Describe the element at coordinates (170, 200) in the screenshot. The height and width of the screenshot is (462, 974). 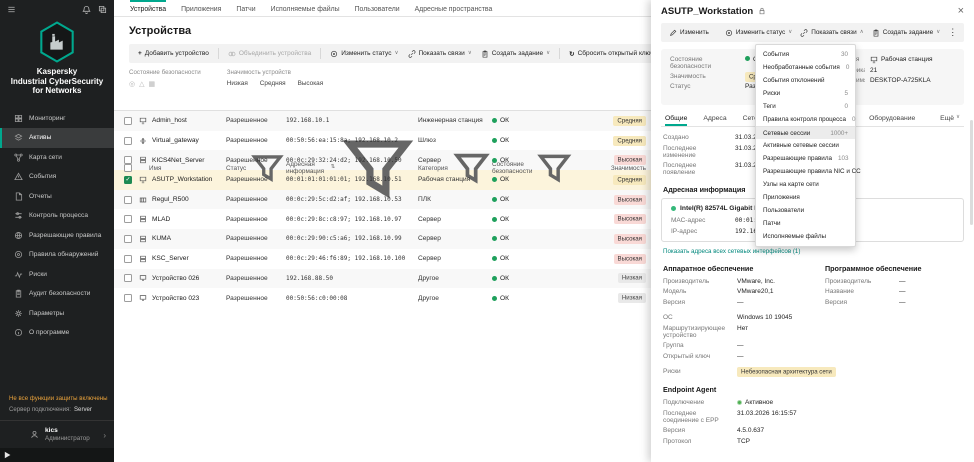
I see `device-name: Regul_R500` at that location.